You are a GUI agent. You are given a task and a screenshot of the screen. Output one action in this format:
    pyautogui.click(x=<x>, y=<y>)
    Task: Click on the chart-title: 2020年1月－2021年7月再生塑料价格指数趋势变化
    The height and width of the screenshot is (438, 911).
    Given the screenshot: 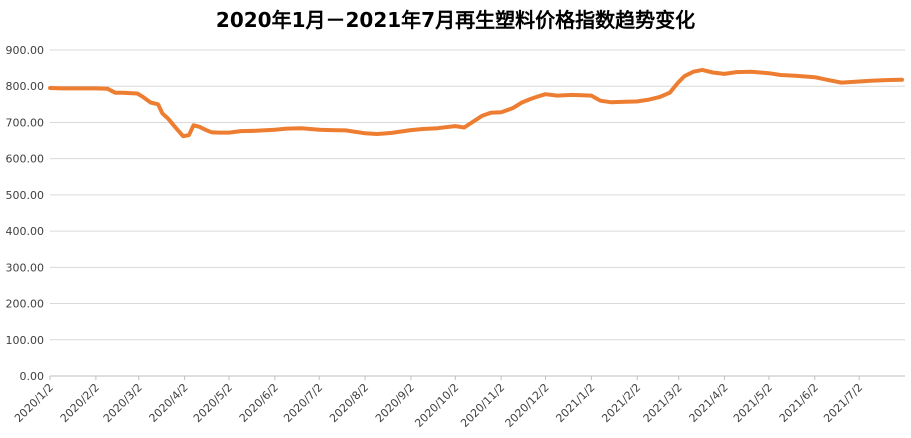 What is the action you would take?
    pyautogui.click(x=455, y=20)
    